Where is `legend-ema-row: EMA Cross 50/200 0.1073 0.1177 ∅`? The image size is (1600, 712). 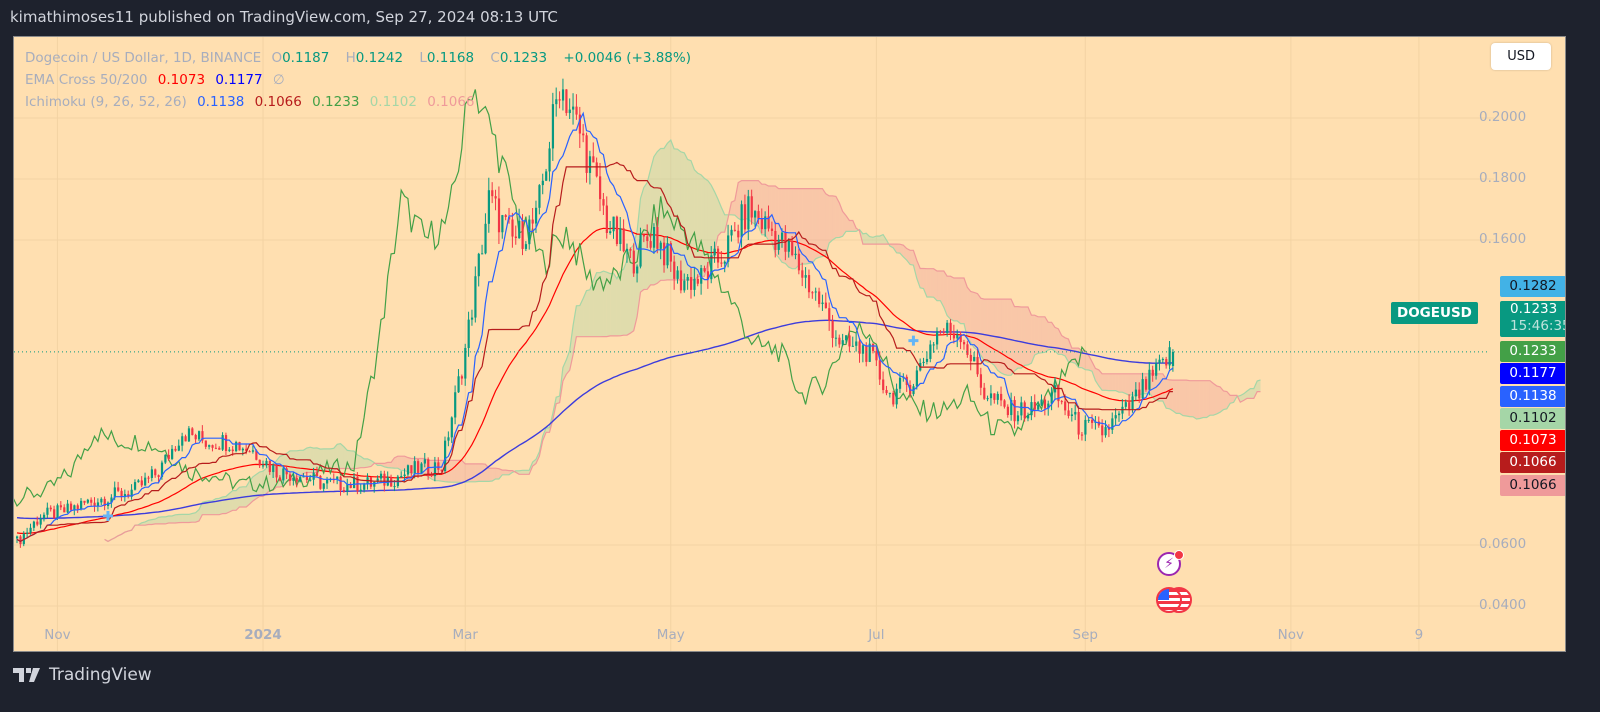
legend-ema-row: EMA Cross 50/200 0.1073 0.1177 ∅ is located at coordinates (361, 80).